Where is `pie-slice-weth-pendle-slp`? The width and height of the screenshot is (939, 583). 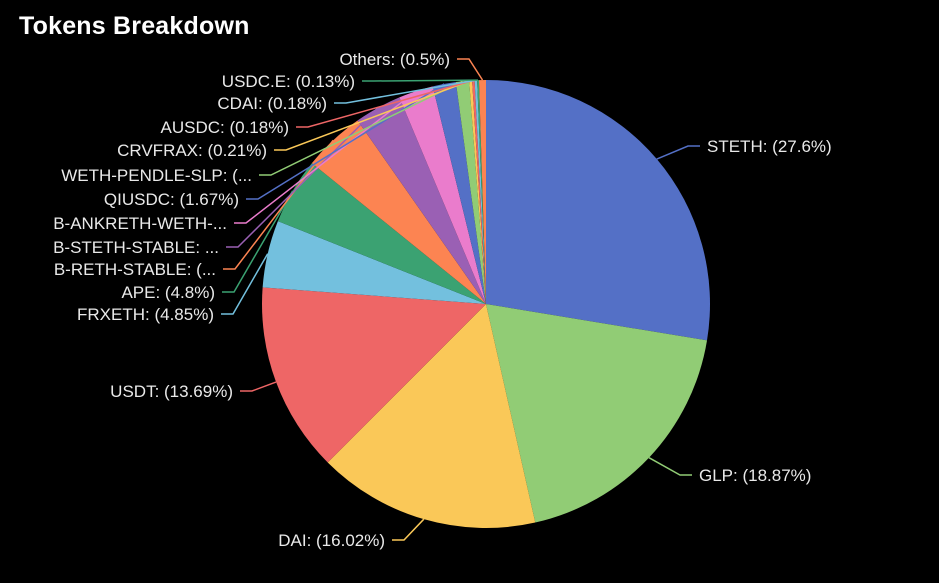 pie-slice-weth-pendle-slp is located at coordinates (470, 192).